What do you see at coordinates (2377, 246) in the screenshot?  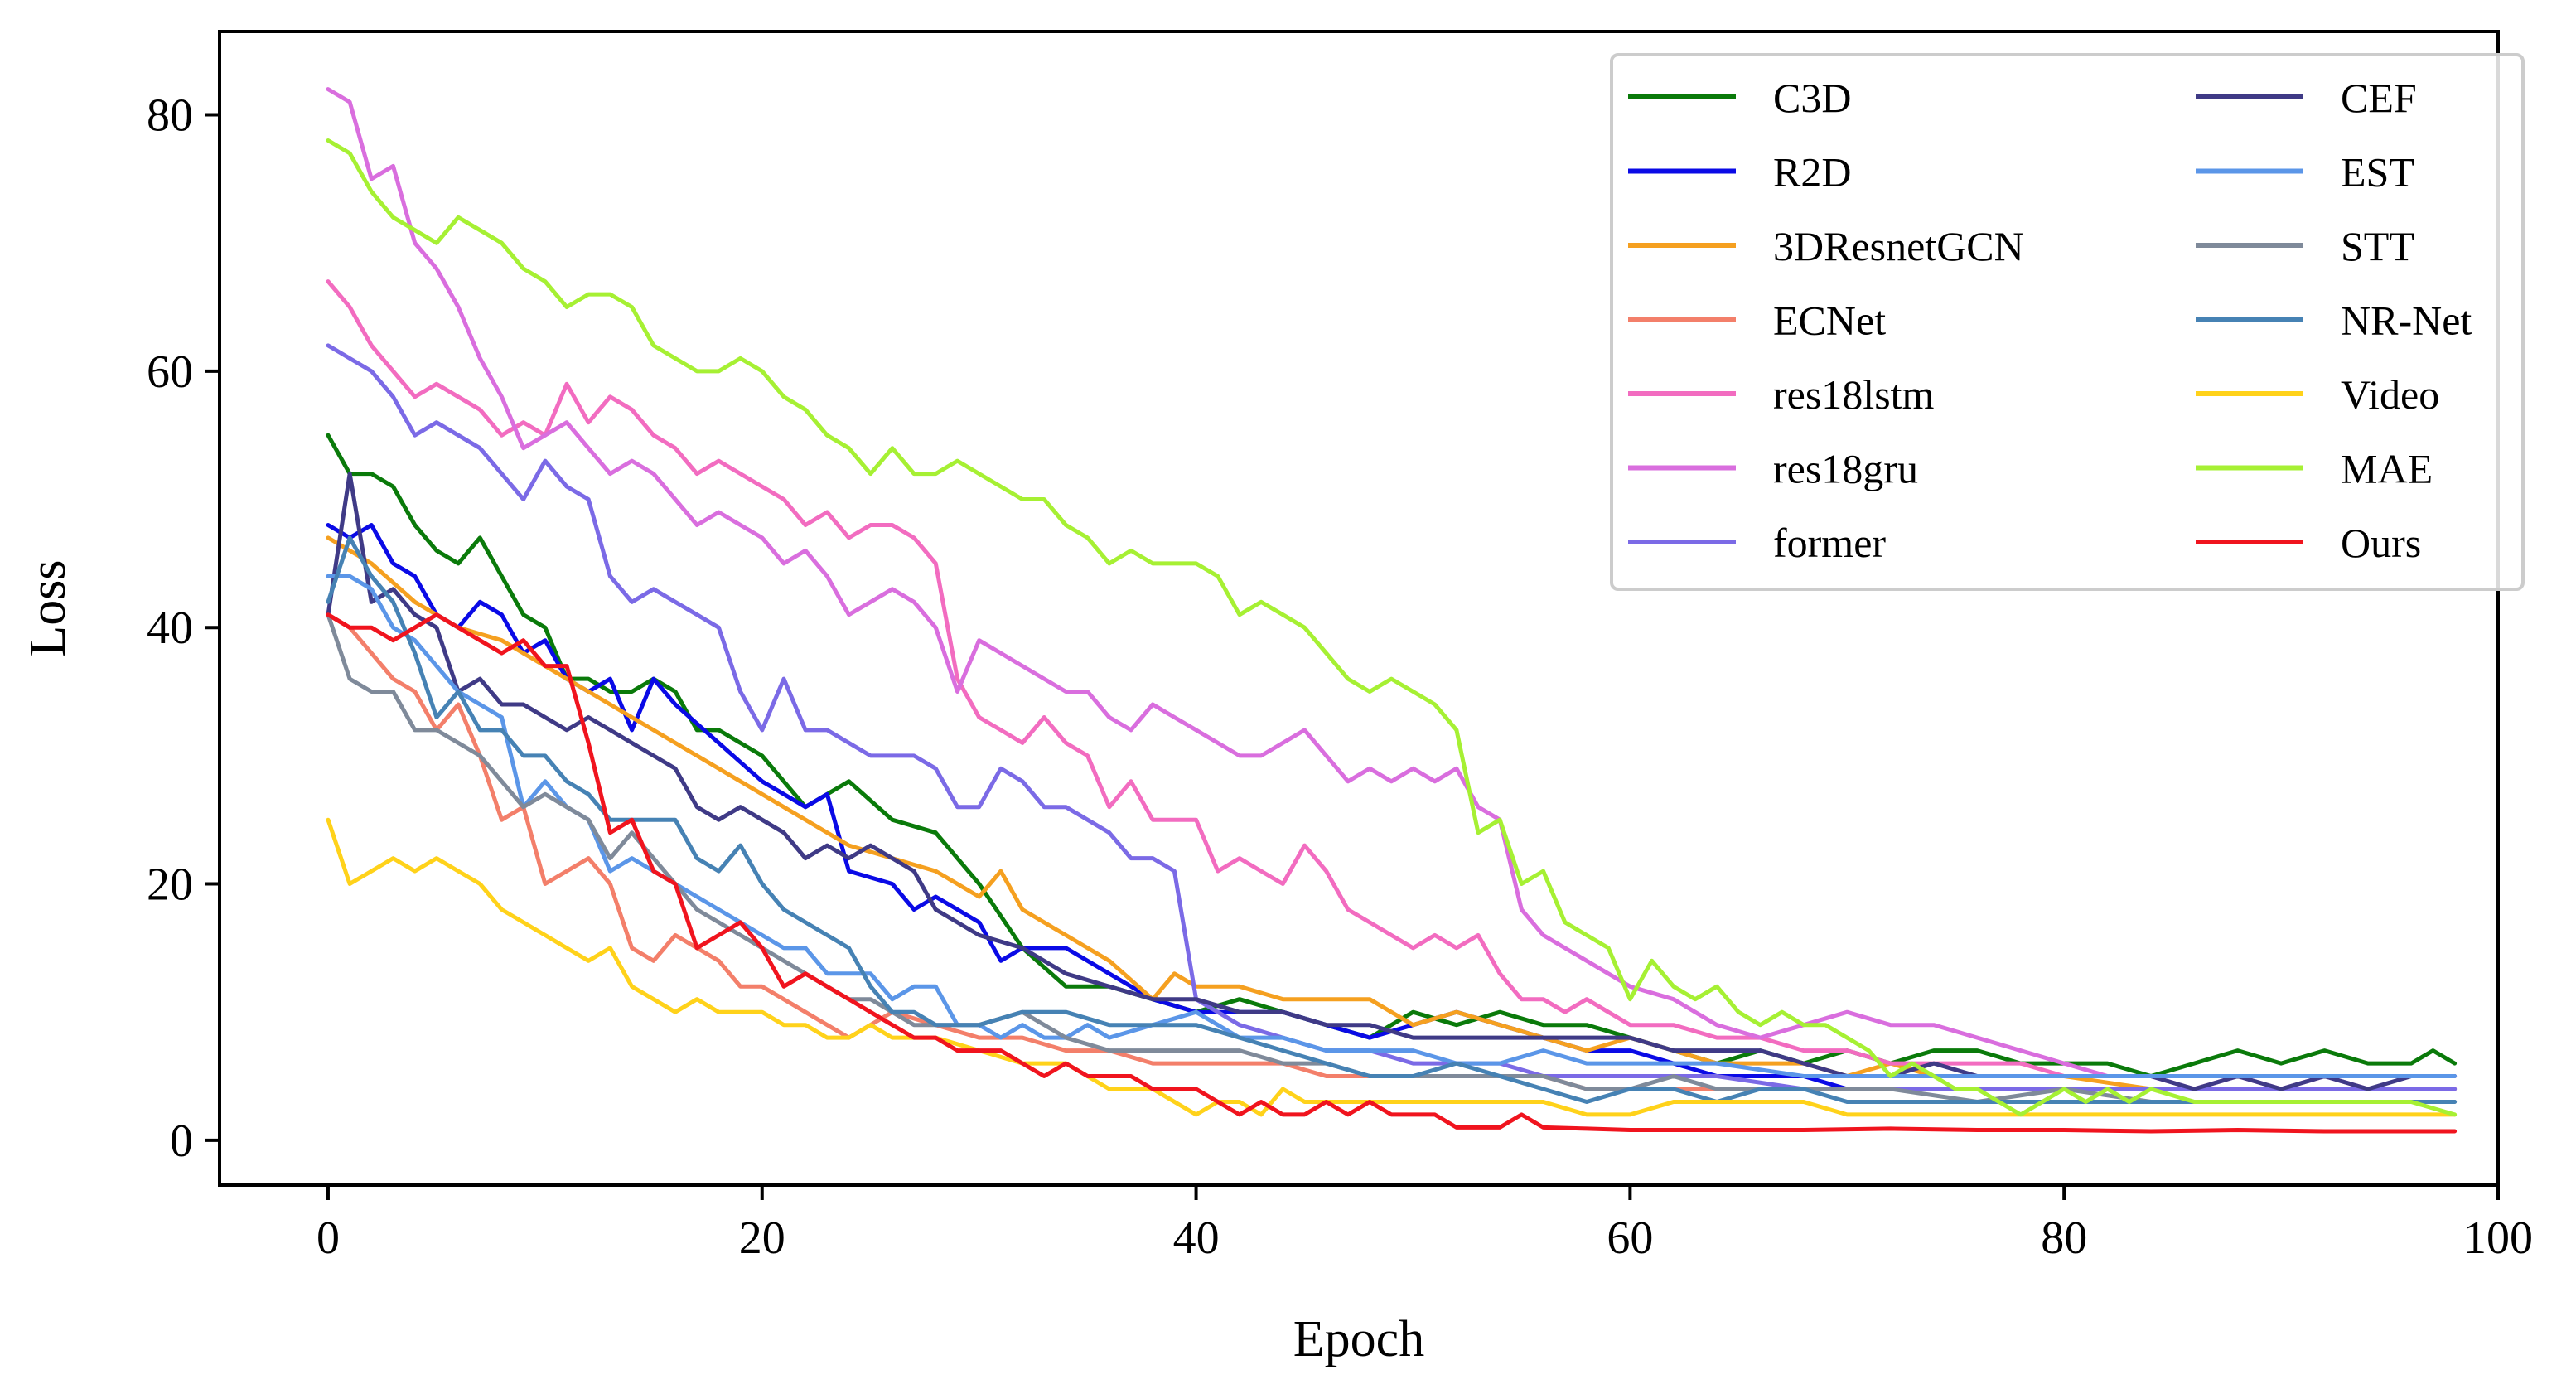 I see `legend-label-stt: STT` at bounding box center [2377, 246].